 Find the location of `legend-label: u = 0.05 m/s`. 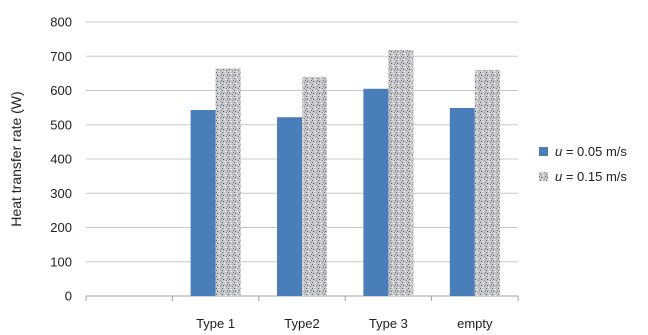

legend-label: u = 0.05 m/s is located at coordinates (591, 151).